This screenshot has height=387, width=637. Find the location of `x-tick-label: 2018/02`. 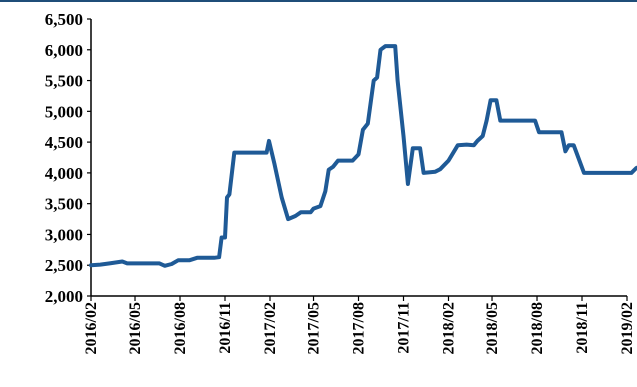

x-tick-label: 2018/02 is located at coordinates (448, 328).